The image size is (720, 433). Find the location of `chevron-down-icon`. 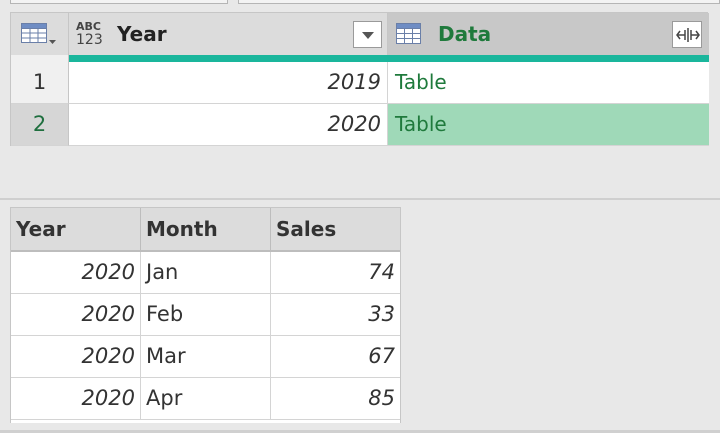

chevron-down-icon is located at coordinates (368, 35).